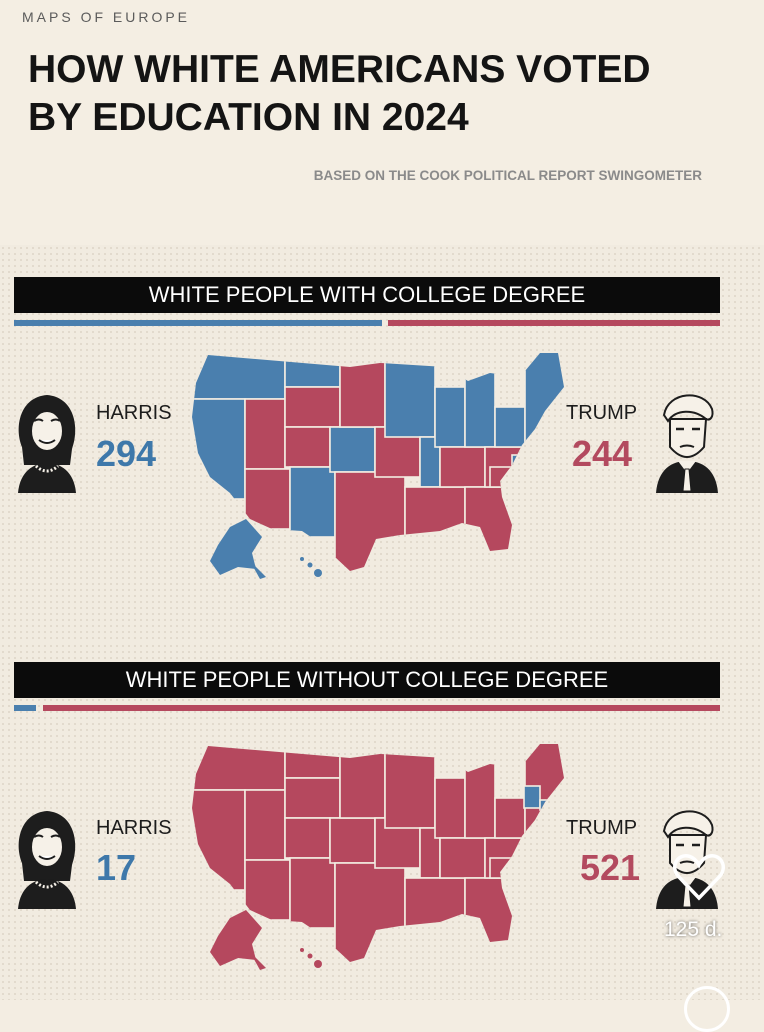  I want to click on harris-votes: 294, so click(126, 453).